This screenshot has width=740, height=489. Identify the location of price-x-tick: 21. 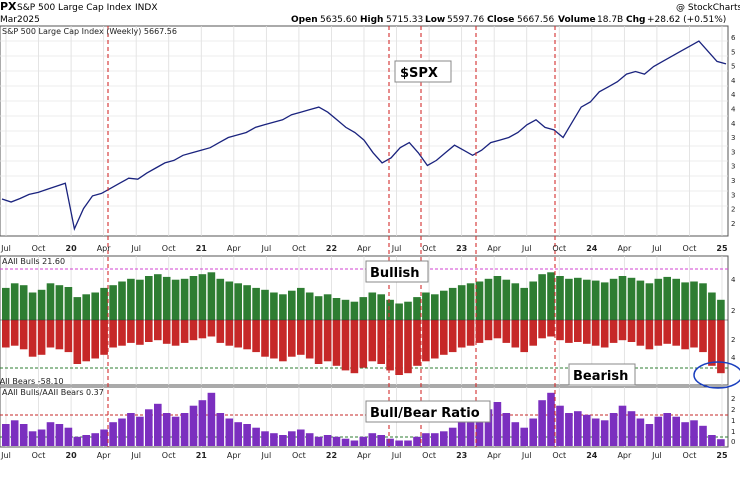
(202, 248).